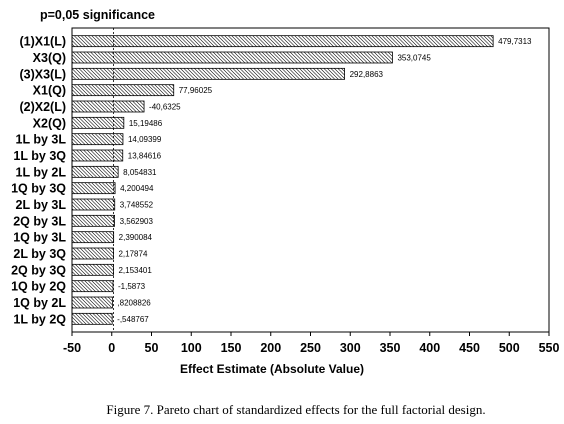 This screenshot has width=564, height=424. What do you see at coordinates (191, 348) in the screenshot?
I see `x-tick-label: 100` at bounding box center [191, 348].